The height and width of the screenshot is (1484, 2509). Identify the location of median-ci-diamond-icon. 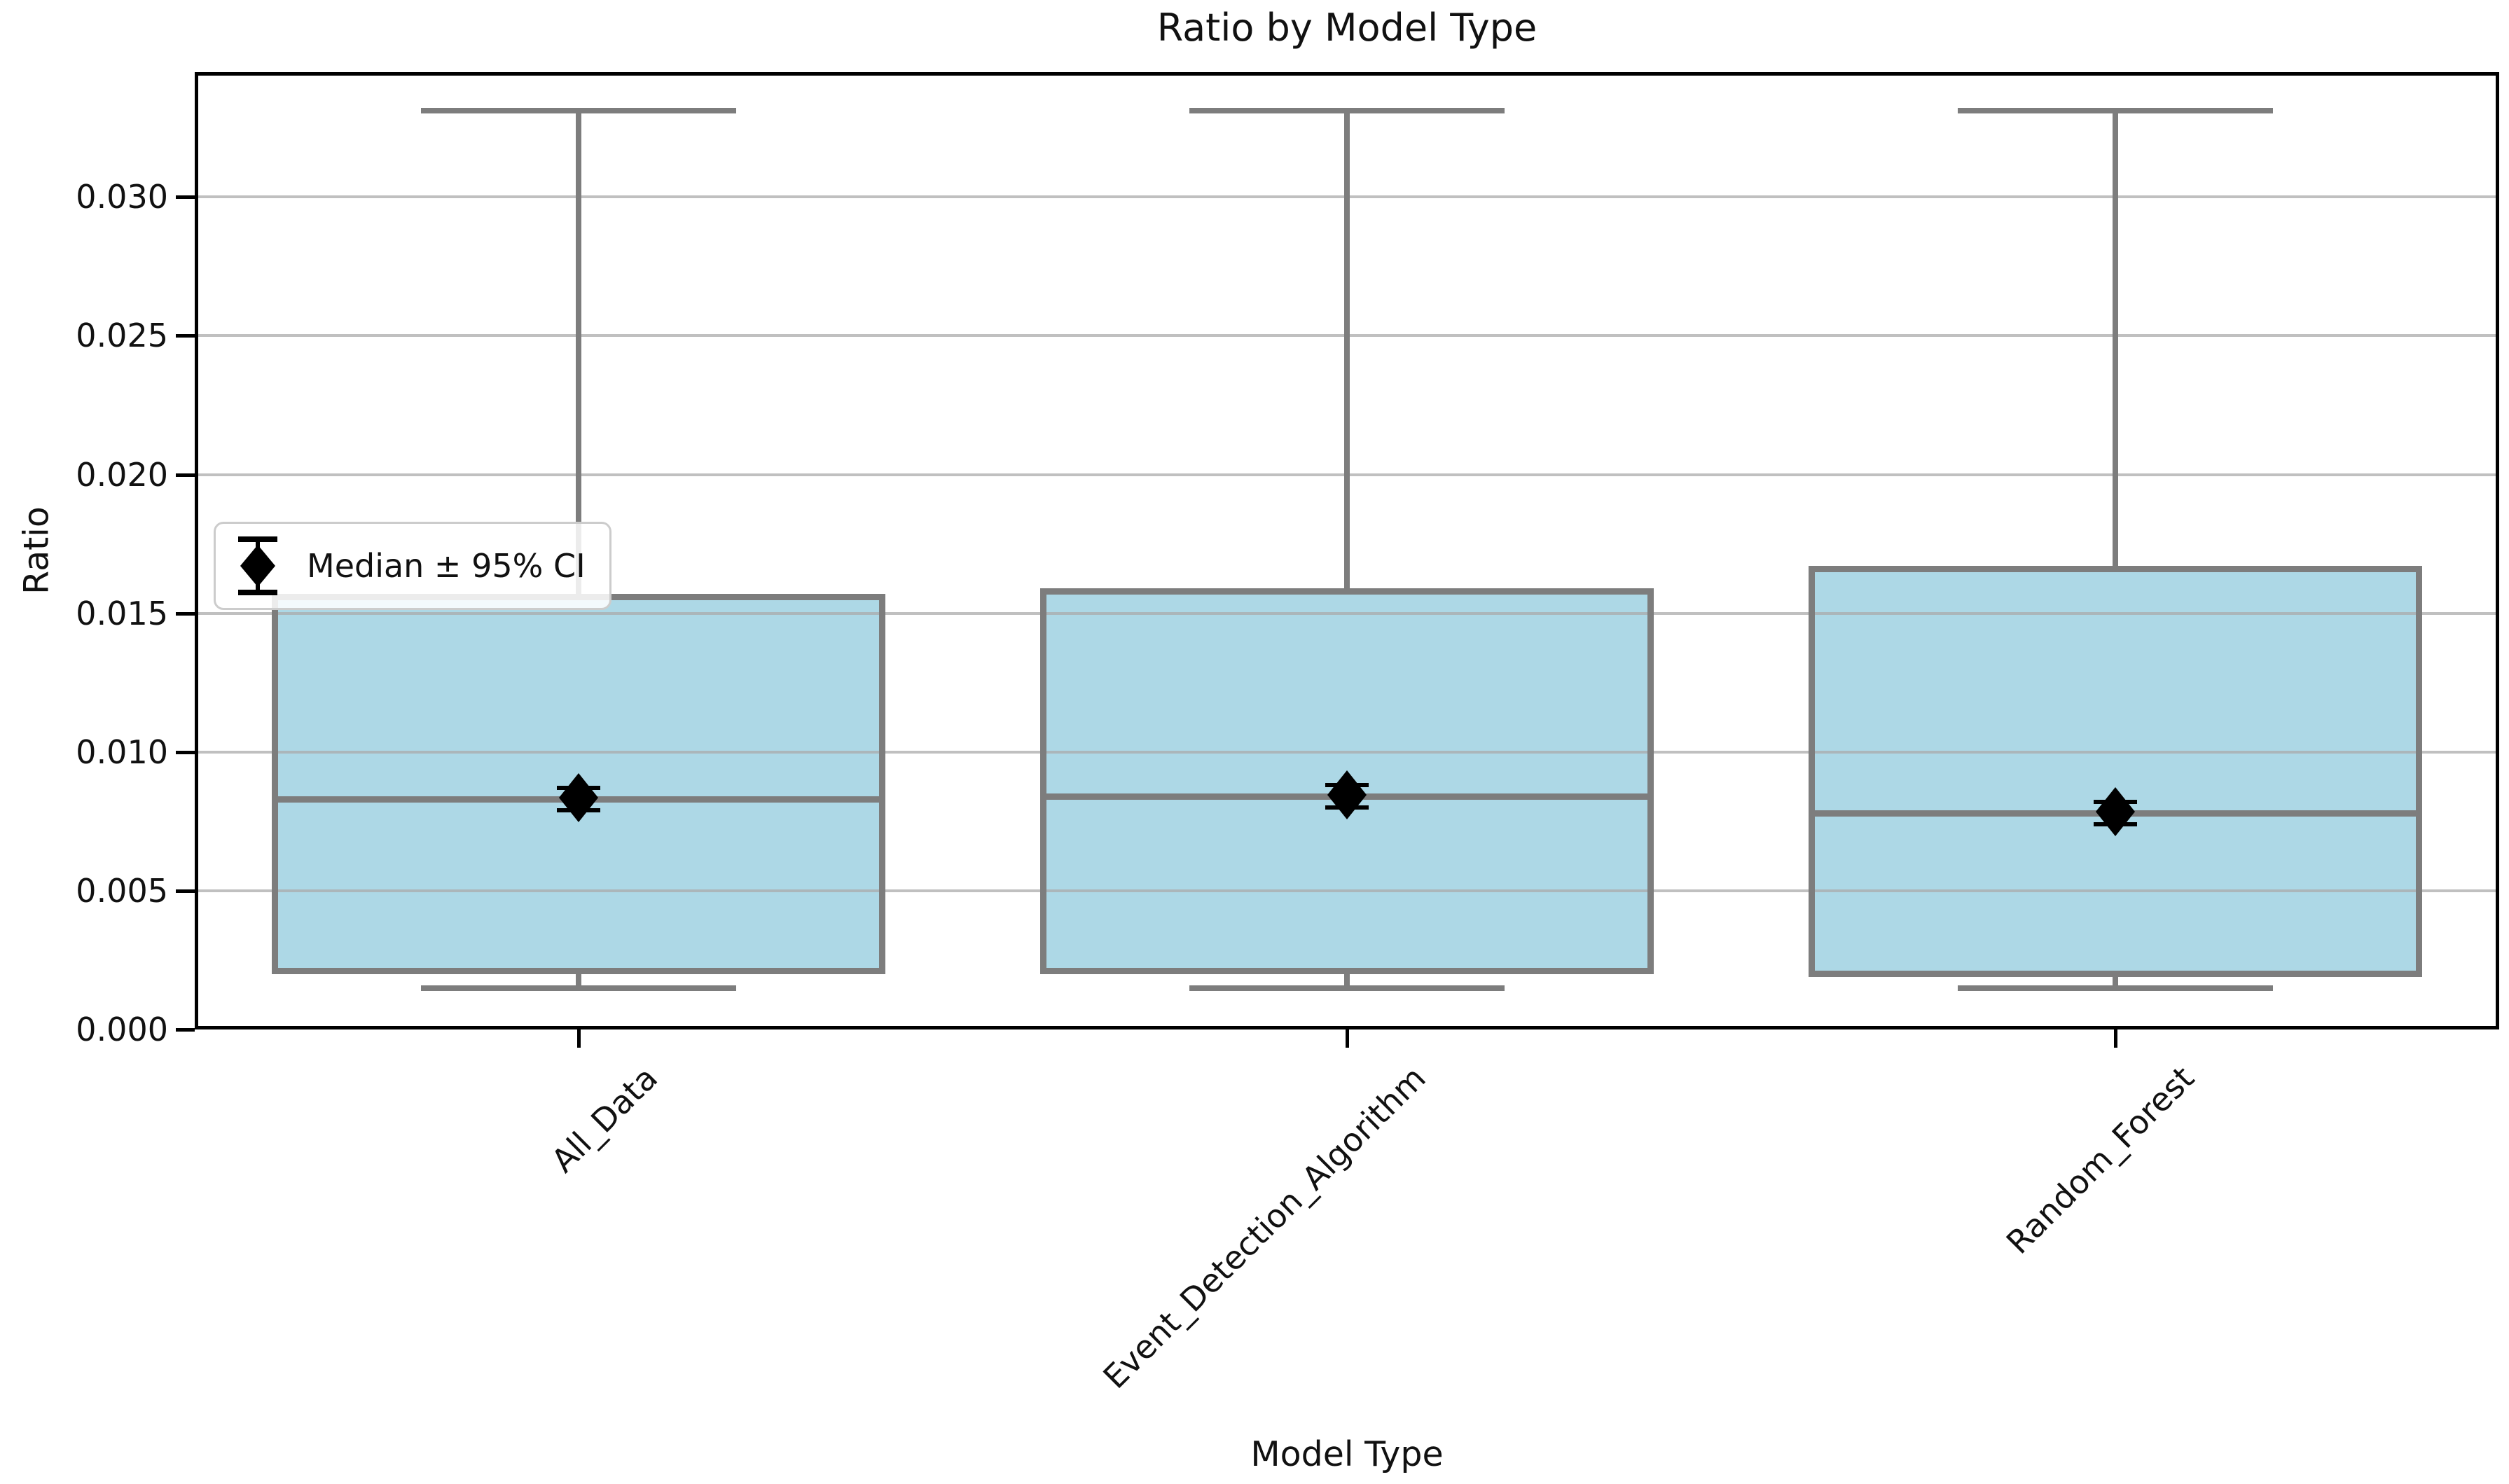
(258, 566).